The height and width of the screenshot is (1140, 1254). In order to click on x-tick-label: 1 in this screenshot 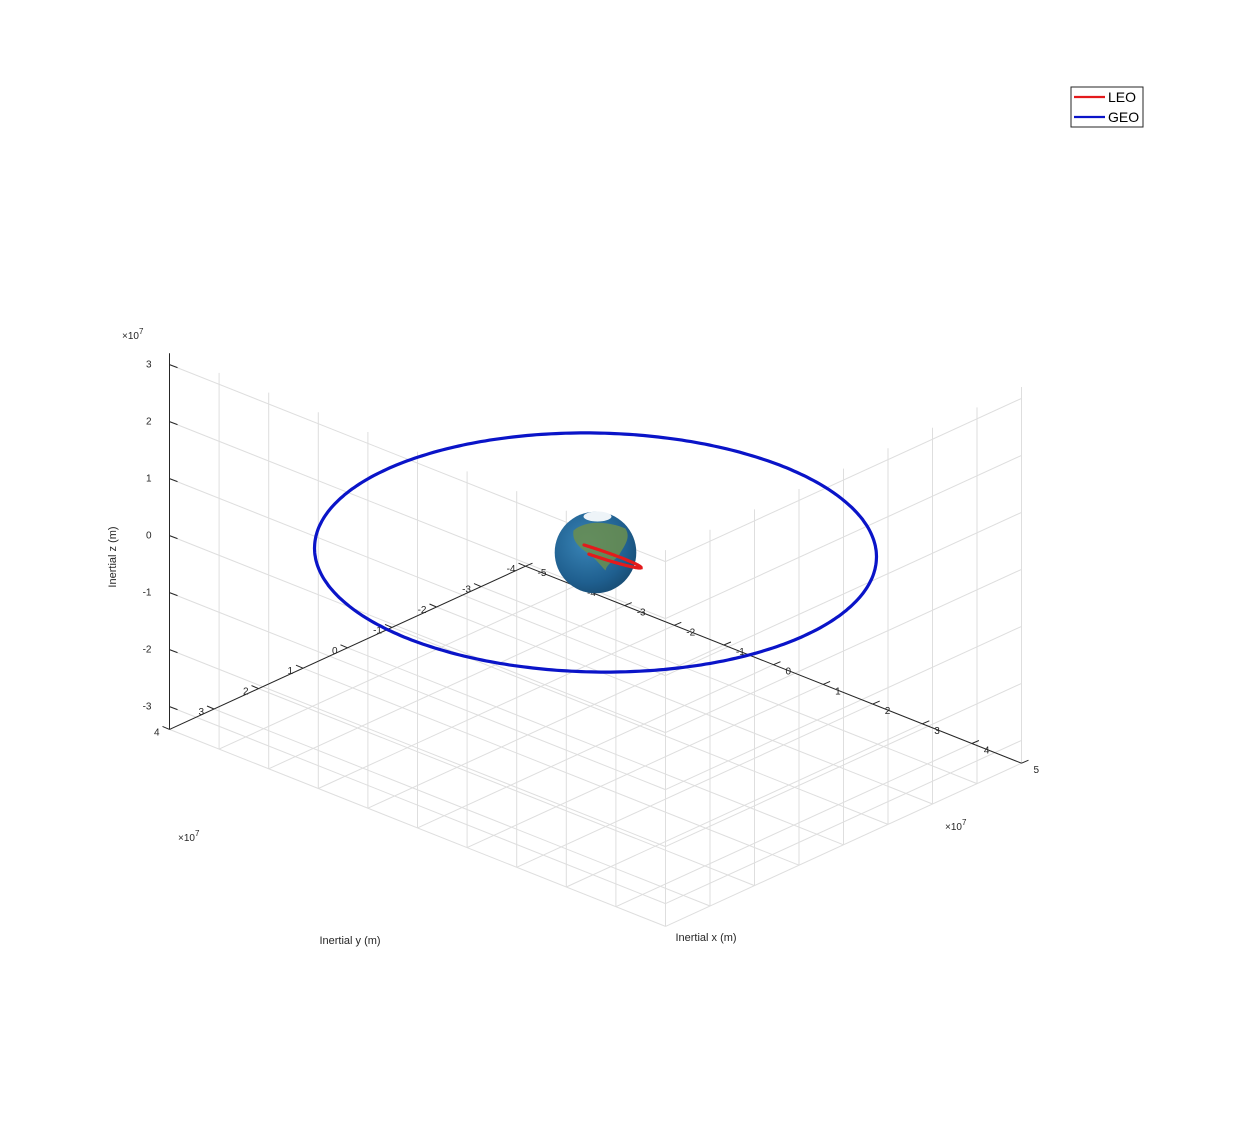, I will do `click(838, 691)`.